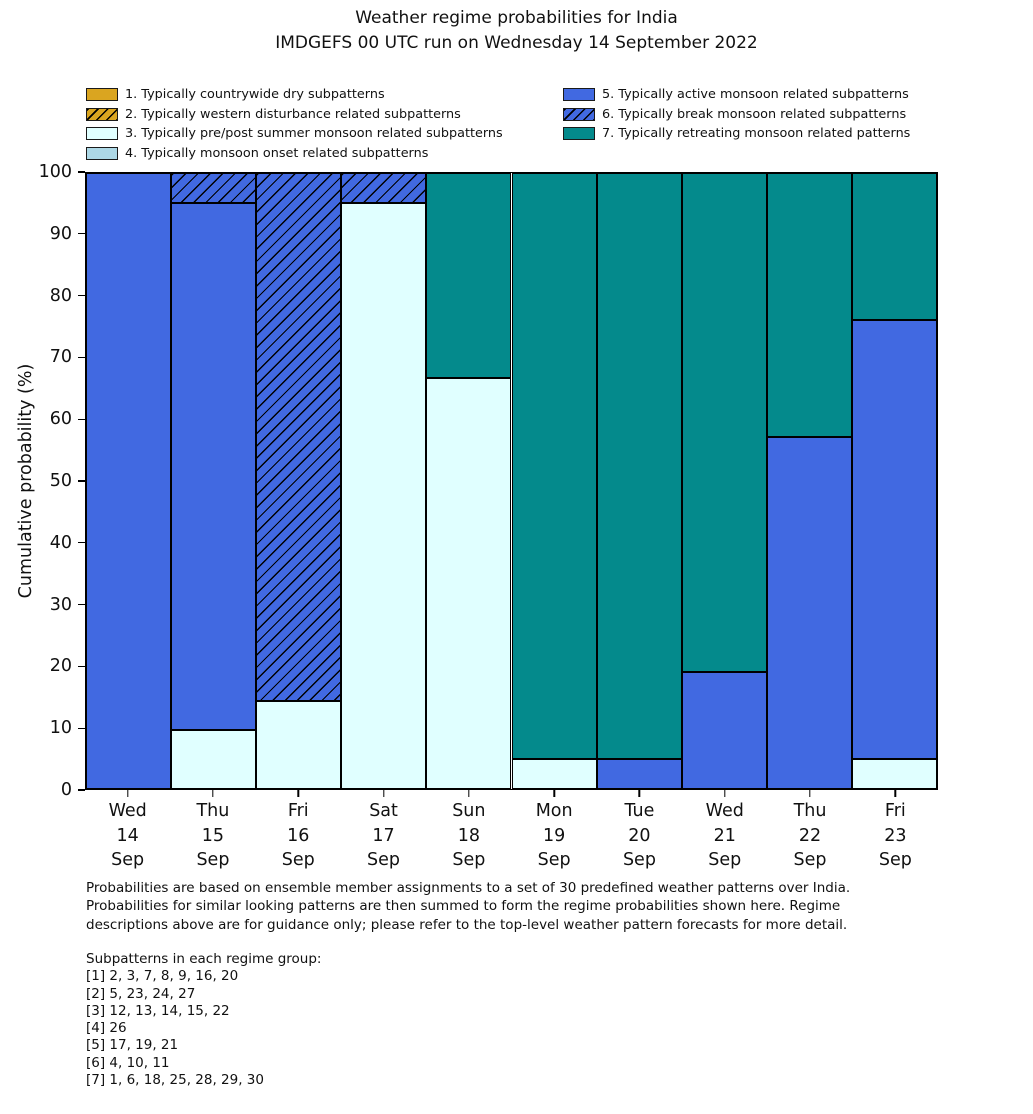 This screenshot has height=1114, width=1033. What do you see at coordinates (516, 18) in the screenshot?
I see `chart-title: Weather regime probabilities for India` at bounding box center [516, 18].